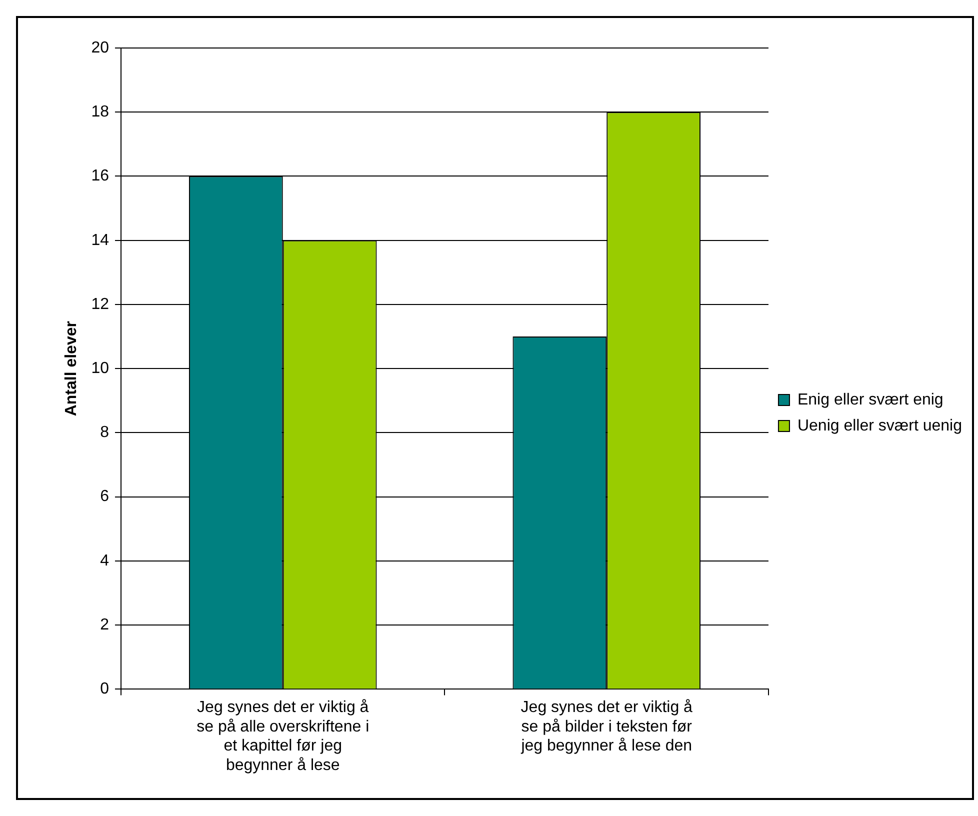 This screenshot has width=978, height=816. Describe the element at coordinates (105, 433) in the screenshot. I see `y-tick-label: 8` at that location.